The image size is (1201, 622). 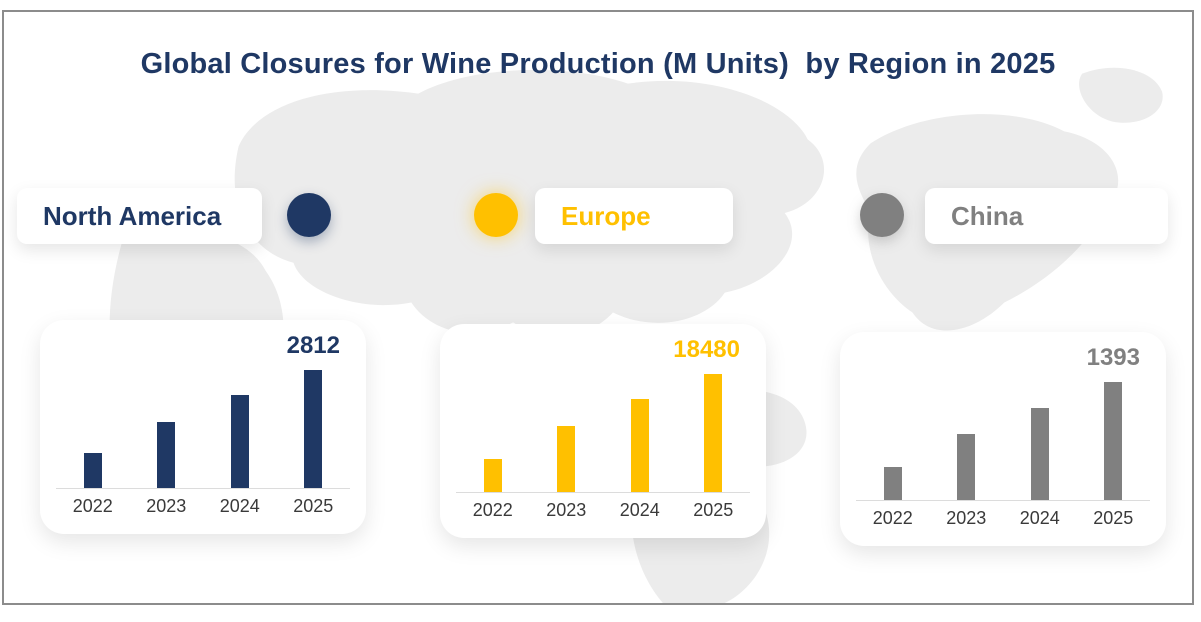 What do you see at coordinates (132, 215) in the screenshot?
I see `legend-label-north-america: North America` at bounding box center [132, 215].